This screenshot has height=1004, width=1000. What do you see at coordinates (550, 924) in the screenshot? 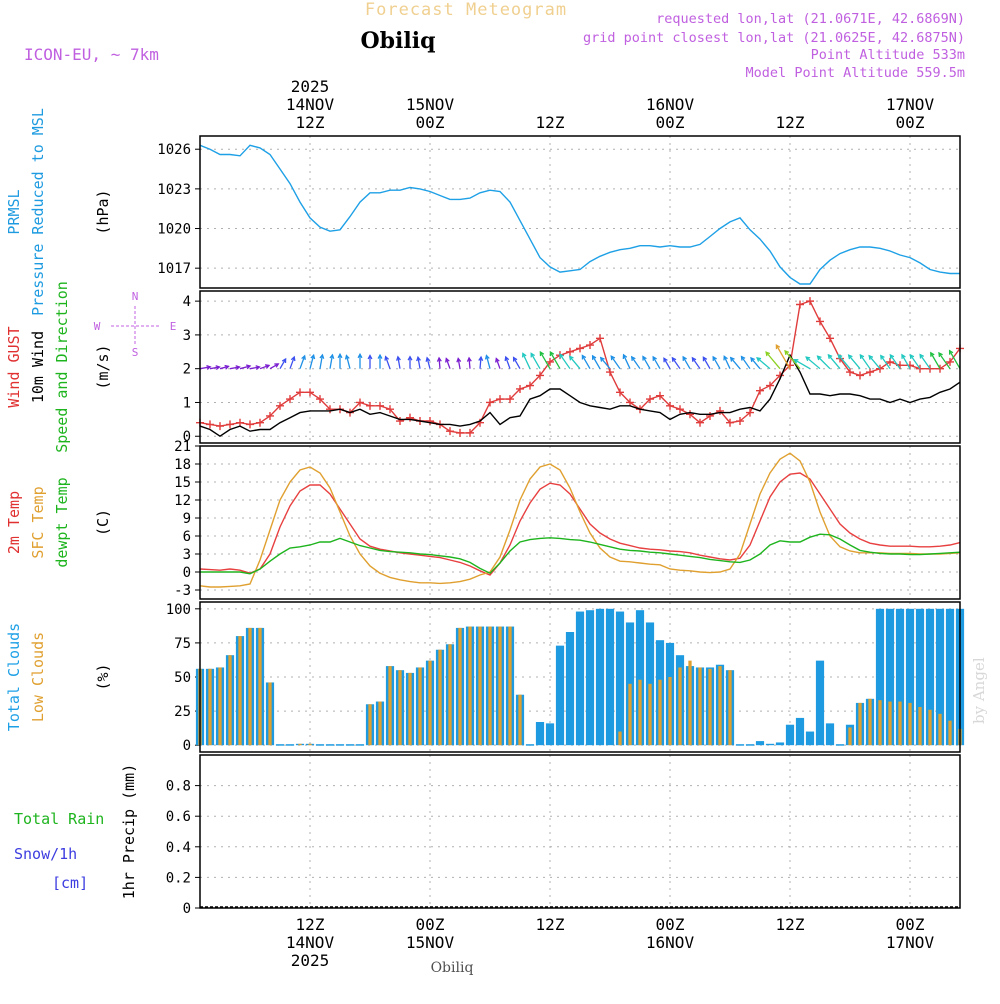
I see `time-tick-label-bottom: 12Z` at bounding box center [550, 924].